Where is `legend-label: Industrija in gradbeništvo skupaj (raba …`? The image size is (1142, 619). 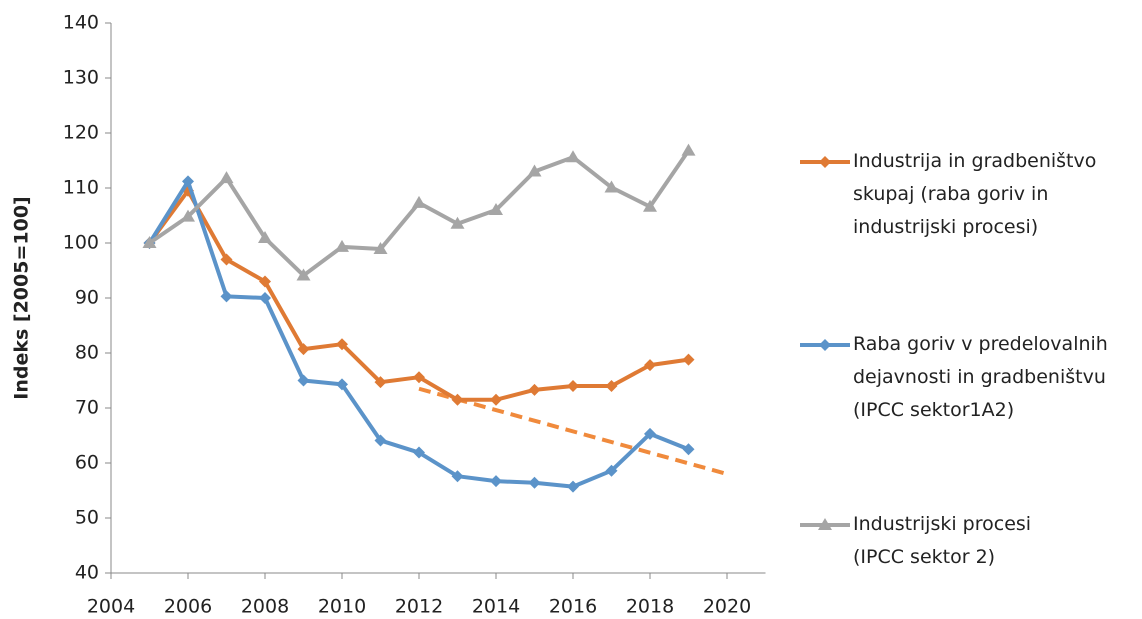
legend-label: Industrija in gradbeništvo skupaj (raba … is located at coordinates (975, 194).